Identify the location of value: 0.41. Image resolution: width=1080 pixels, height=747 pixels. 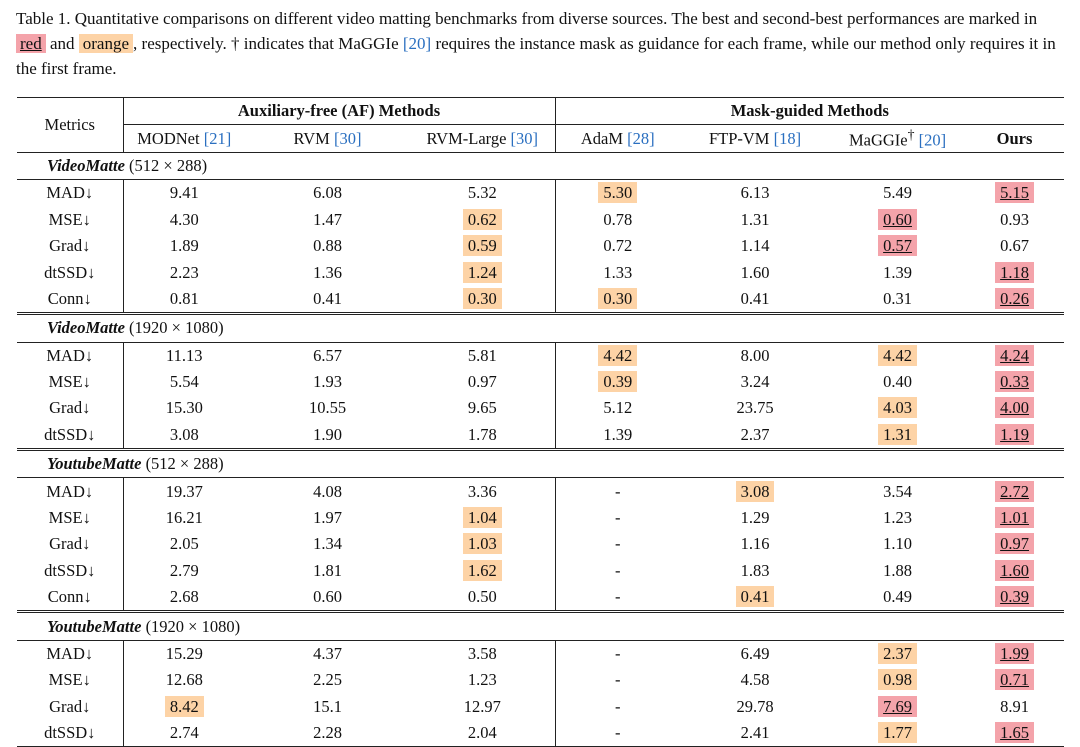
(327, 298).